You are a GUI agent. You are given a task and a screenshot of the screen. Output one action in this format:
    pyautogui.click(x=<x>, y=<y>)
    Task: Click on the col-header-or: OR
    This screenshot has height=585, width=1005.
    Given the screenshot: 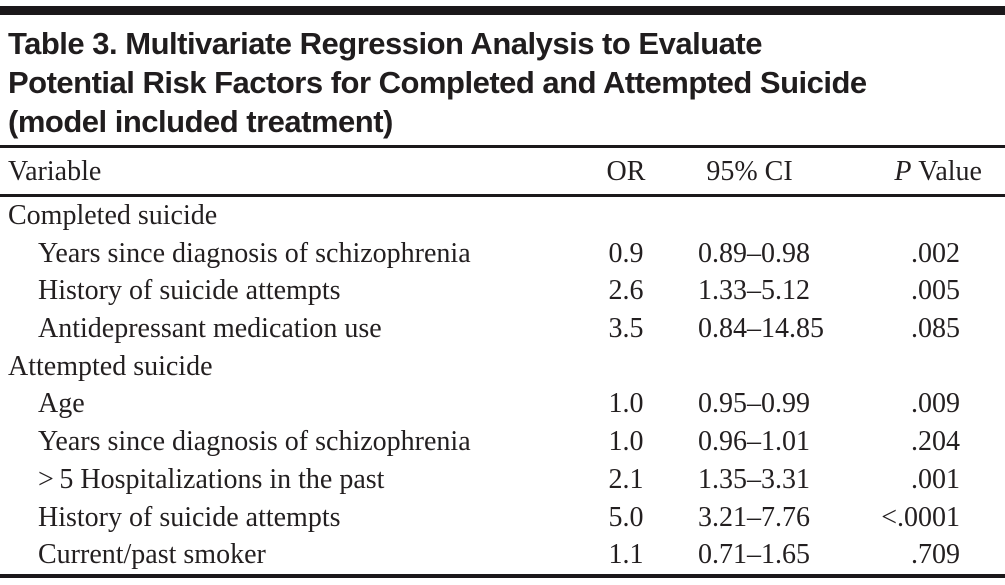 What is the action you would take?
    pyautogui.click(x=626, y=171)
    